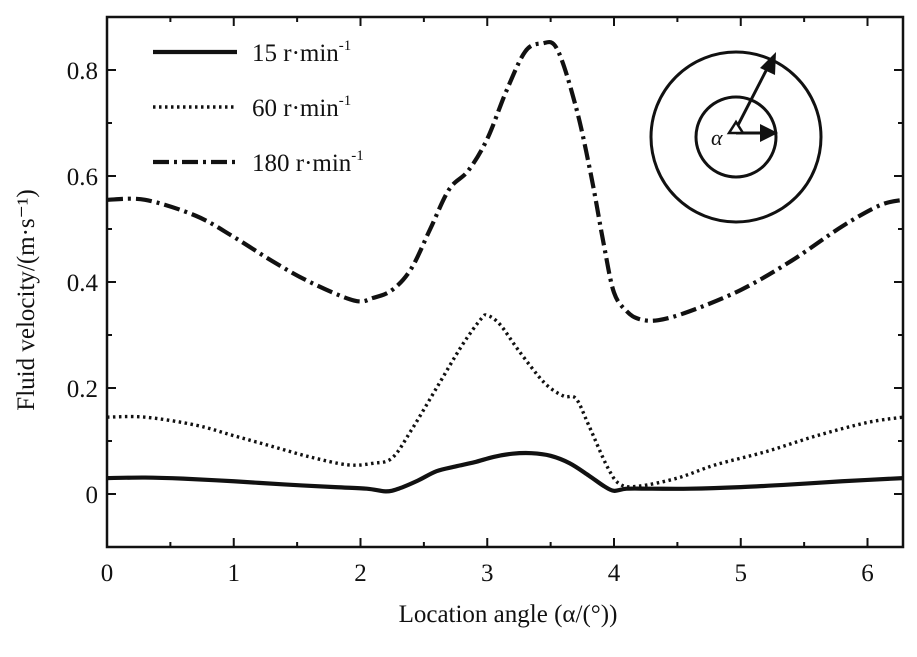 The height and width of the screenshot is (657, 917). What do you see at coordinates (82, 177) in the screenshot?
I see `y-tick-label: 0.6` at bounding box center [82, 177].